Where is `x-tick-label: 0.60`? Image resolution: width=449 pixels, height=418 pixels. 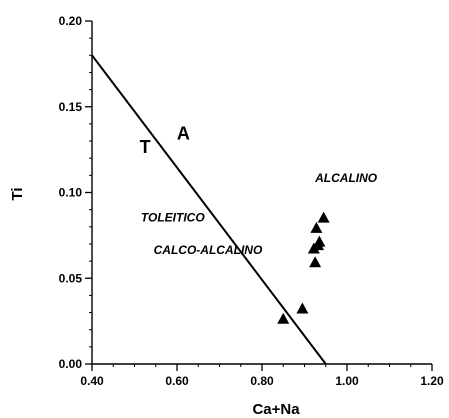 x-tick-label: 0.60 is located at coordinates (177, 381).